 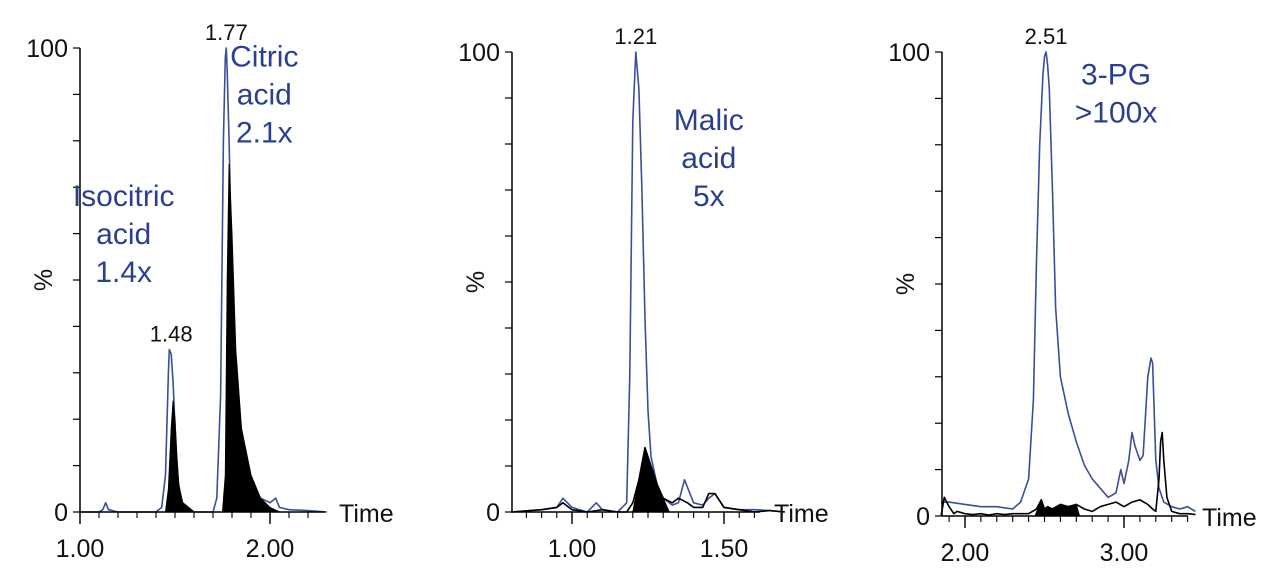 I want to click on peak-label: 1.77, so click(x=226, y=32).